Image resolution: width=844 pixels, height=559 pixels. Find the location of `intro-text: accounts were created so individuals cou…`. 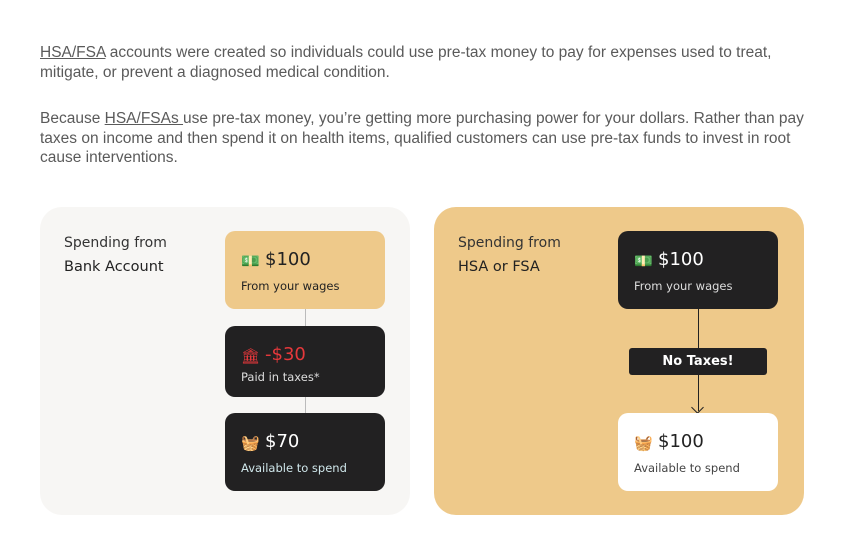

intro-text: accounts were created so individuals cou… is located at coordinates (406, 62).